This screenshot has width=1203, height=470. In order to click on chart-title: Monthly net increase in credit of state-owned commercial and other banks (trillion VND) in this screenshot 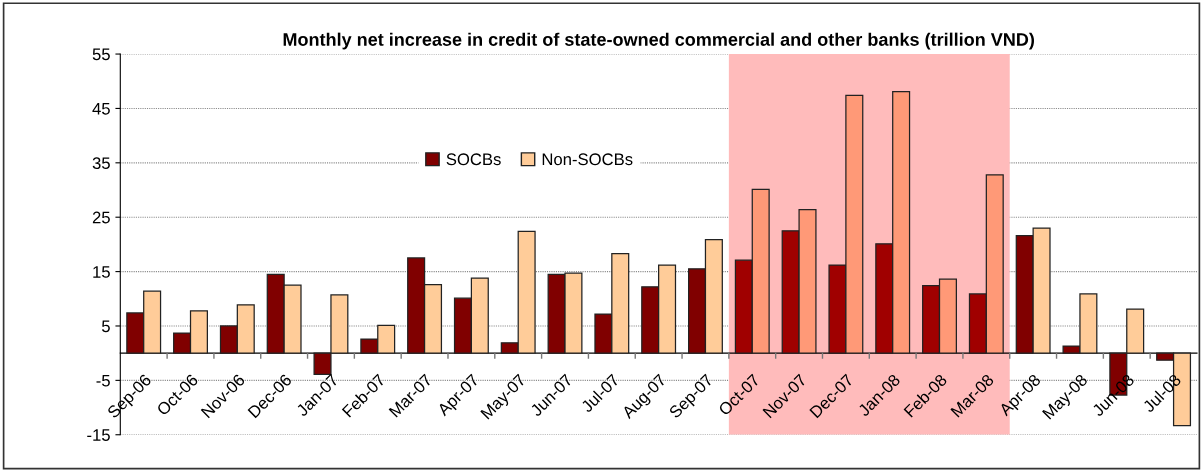, I will do `click(658, 41)`.